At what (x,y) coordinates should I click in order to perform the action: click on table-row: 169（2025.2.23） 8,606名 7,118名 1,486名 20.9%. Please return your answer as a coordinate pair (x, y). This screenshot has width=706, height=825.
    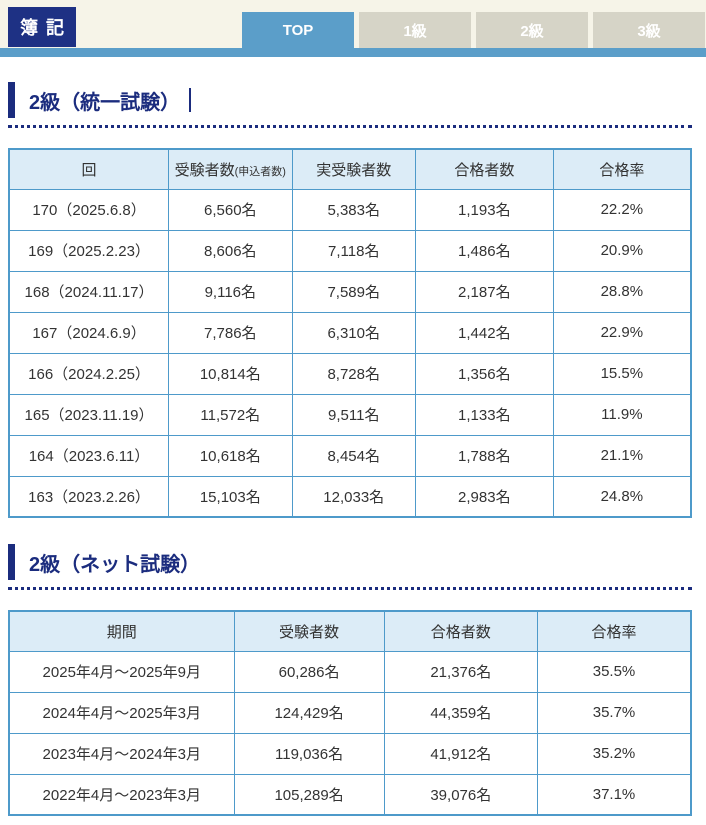
    Looking at the image, I should click on (350, 250).